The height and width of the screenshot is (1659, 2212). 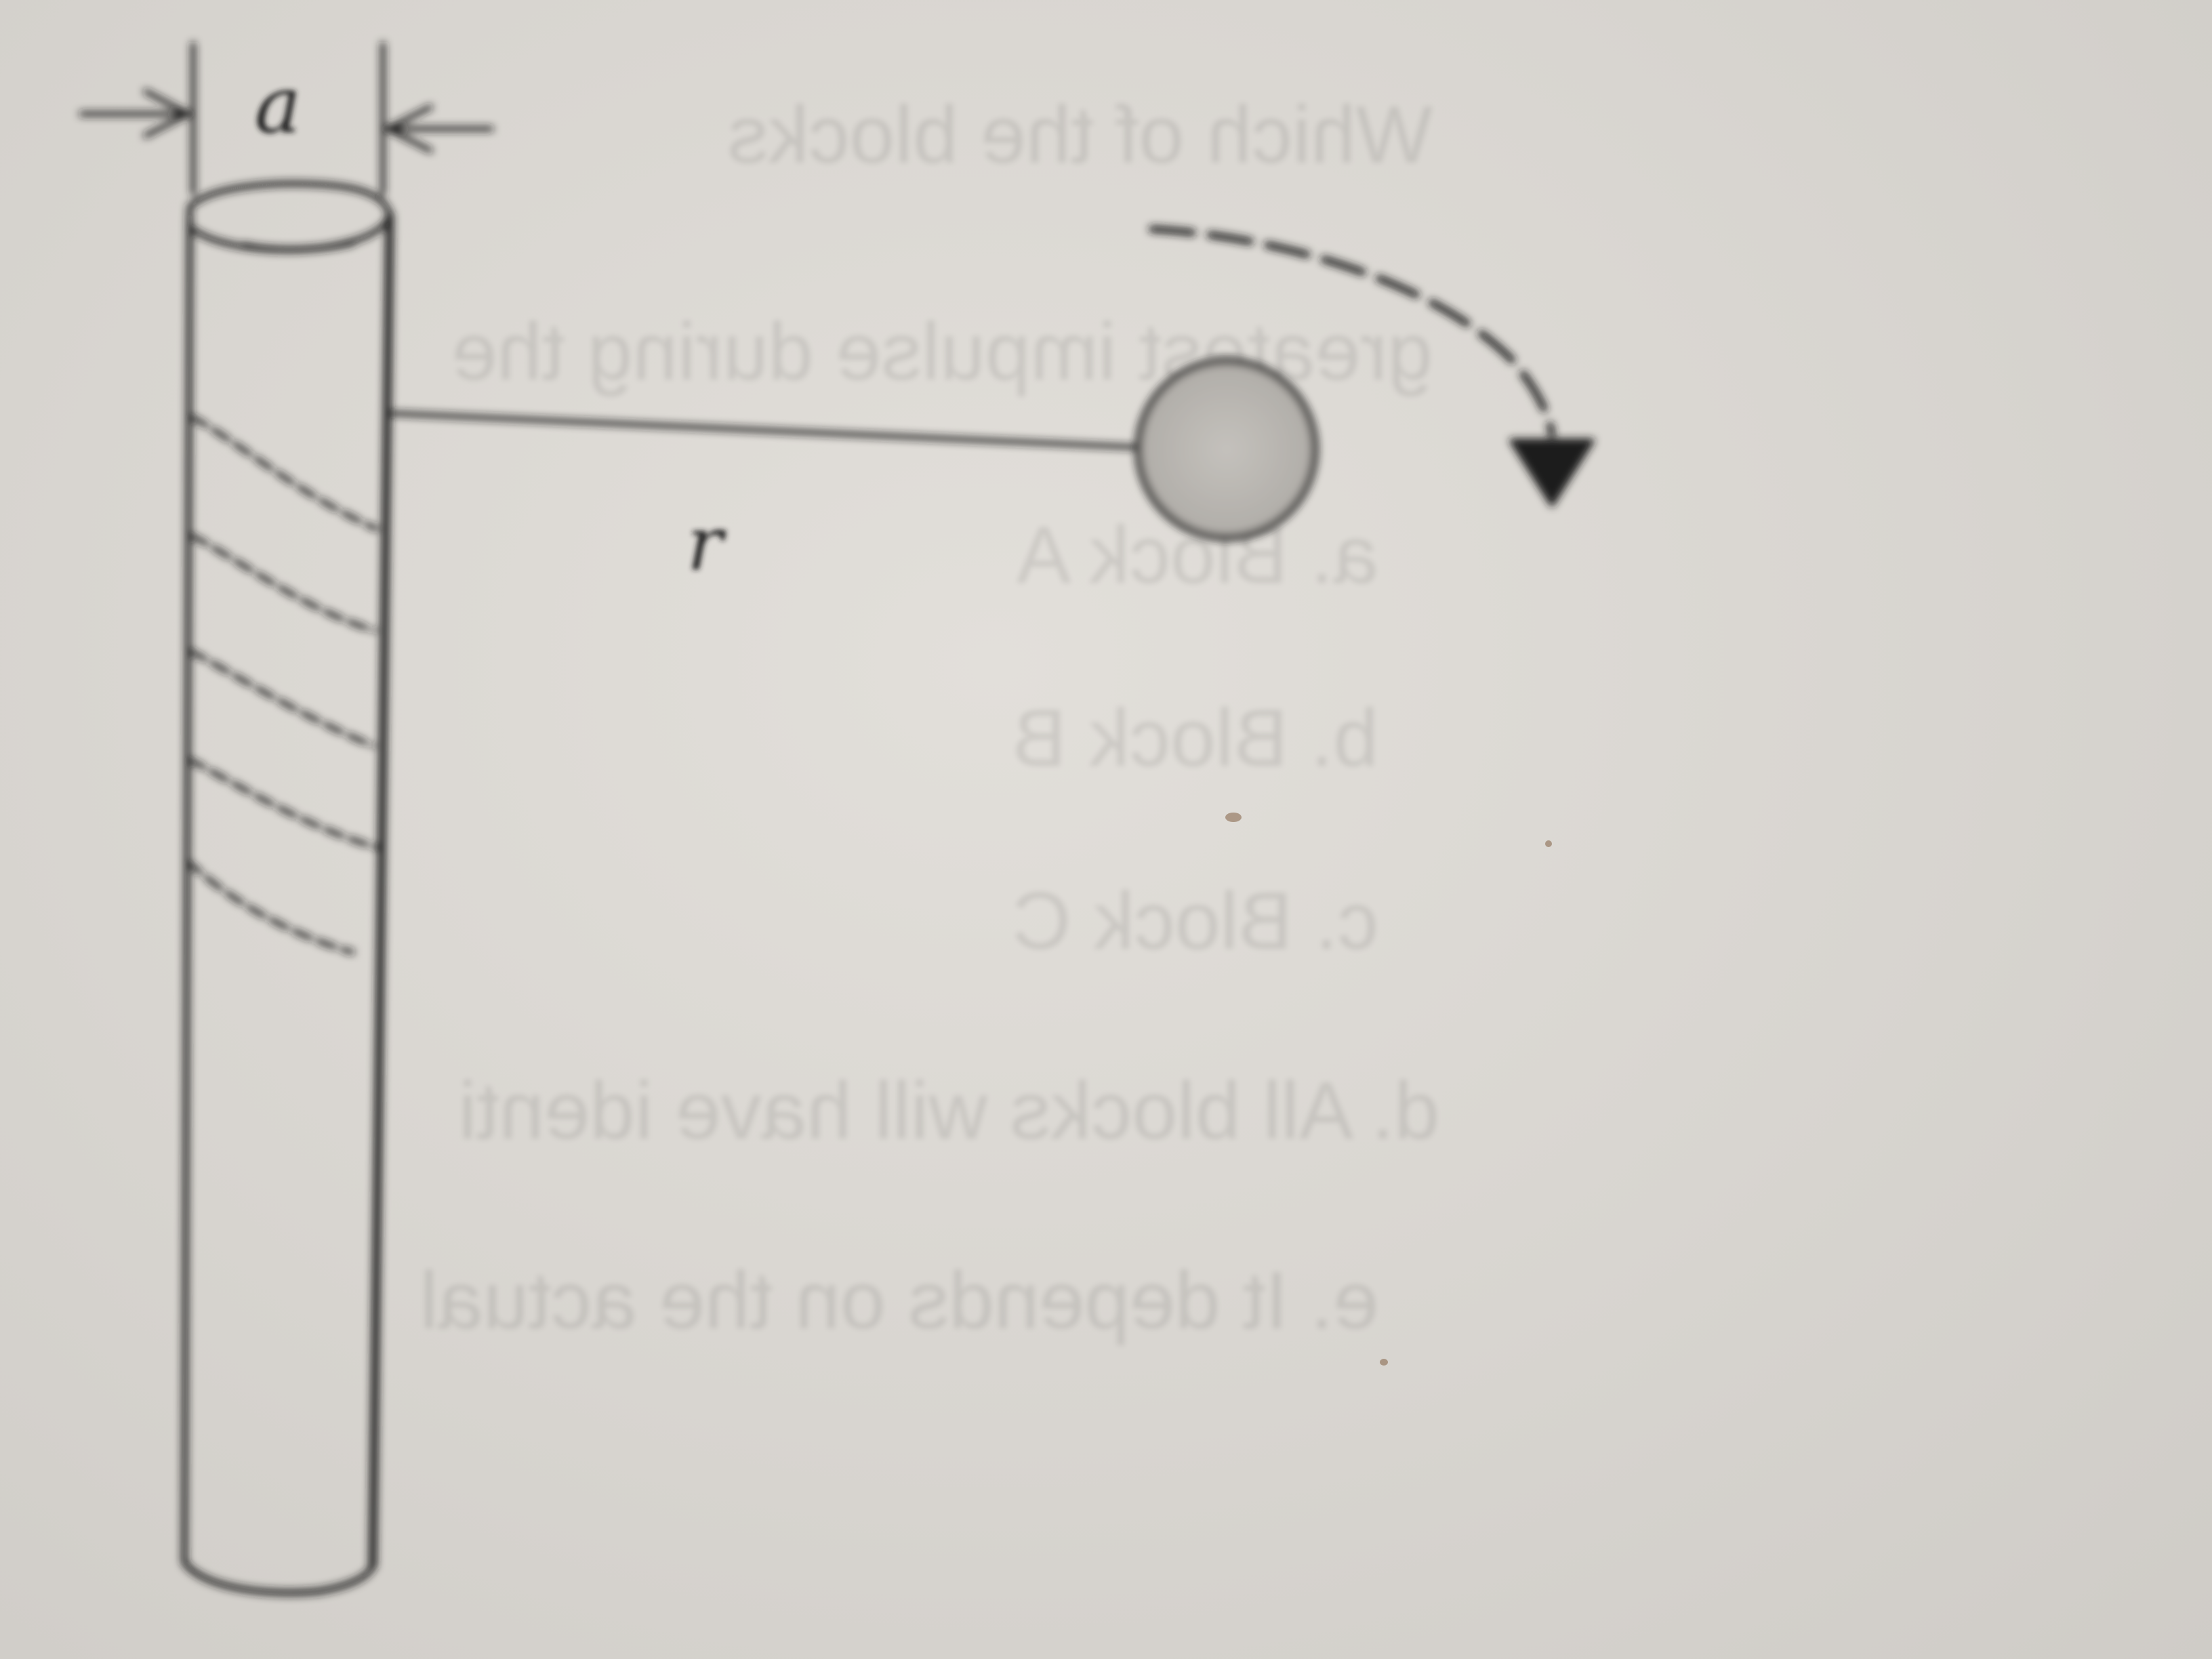 I want to click on dimension-arrow-right, so click(x=439, y=128).